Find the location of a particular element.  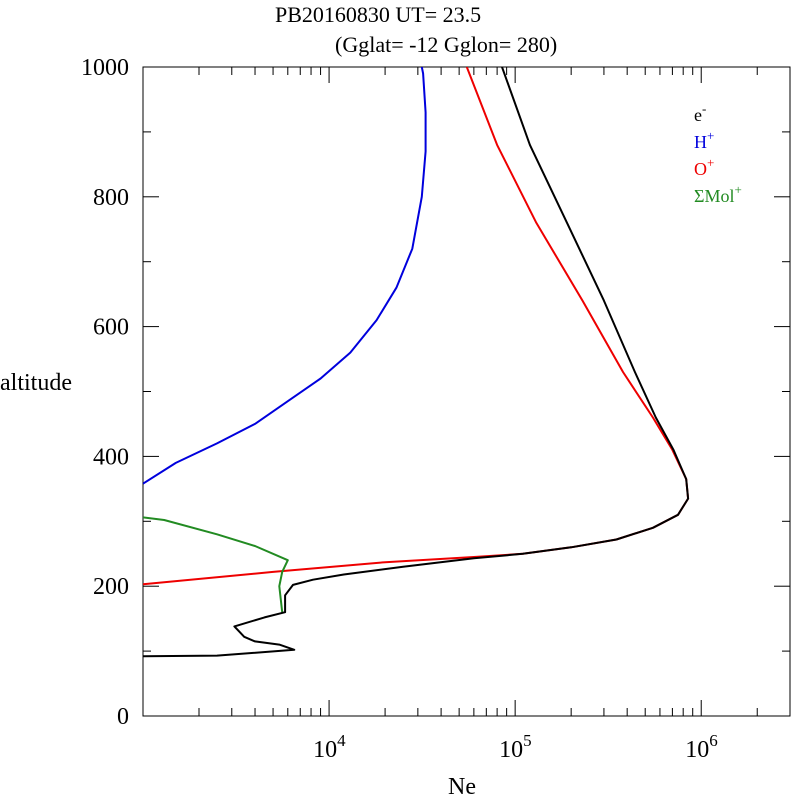

chart-title: PB20160830 UT= 23.5 is located at coordinates (378, 14).